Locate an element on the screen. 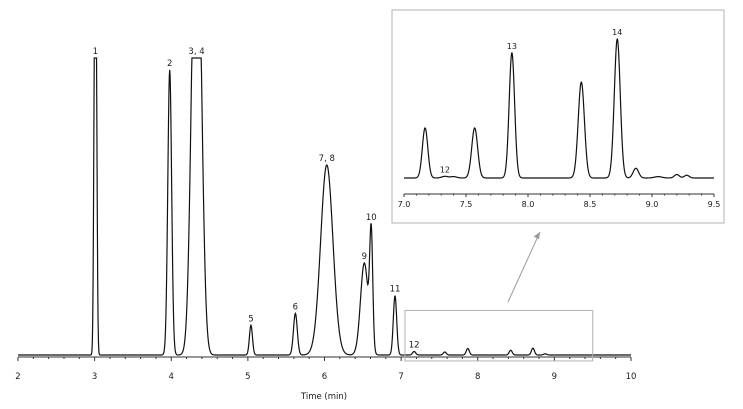  peak-label: 5 is located at coordinates (250, 319).